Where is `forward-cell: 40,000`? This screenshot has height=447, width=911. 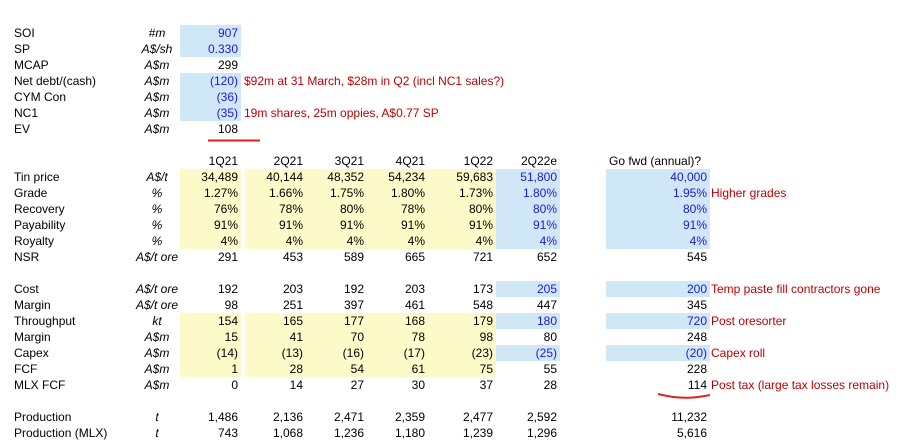 forward-cell: 40,000 is located at coordinates (658, 177).